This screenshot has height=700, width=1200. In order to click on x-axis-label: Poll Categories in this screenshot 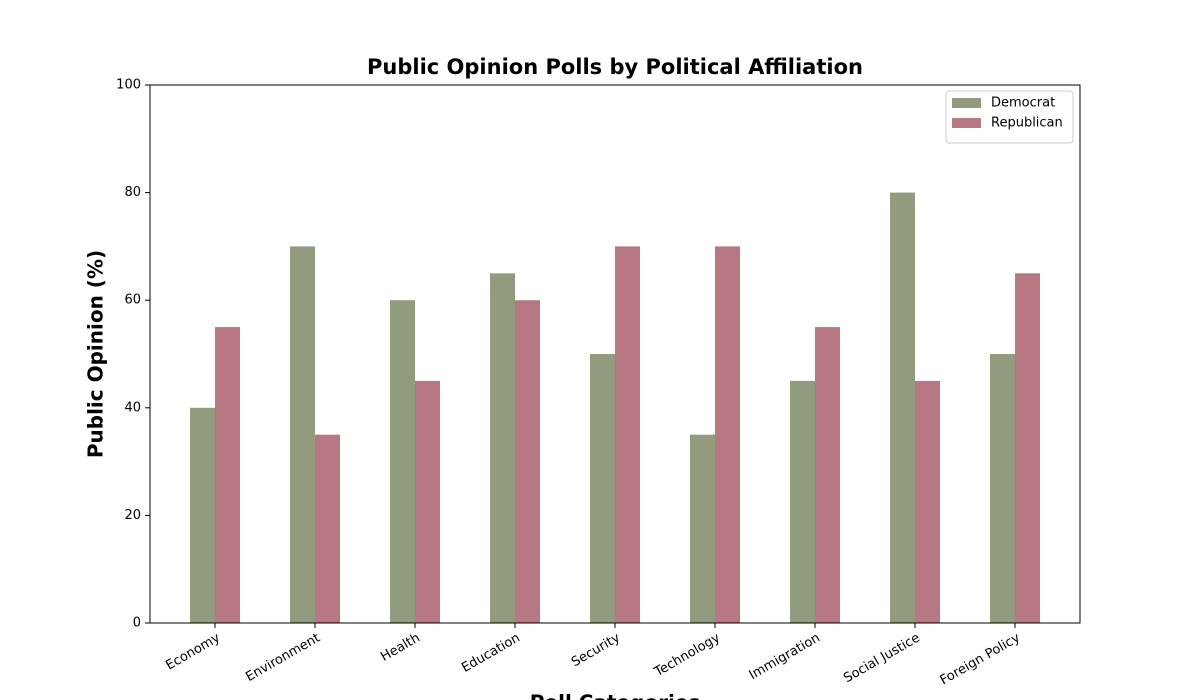, I will do `click(615, 695)`.